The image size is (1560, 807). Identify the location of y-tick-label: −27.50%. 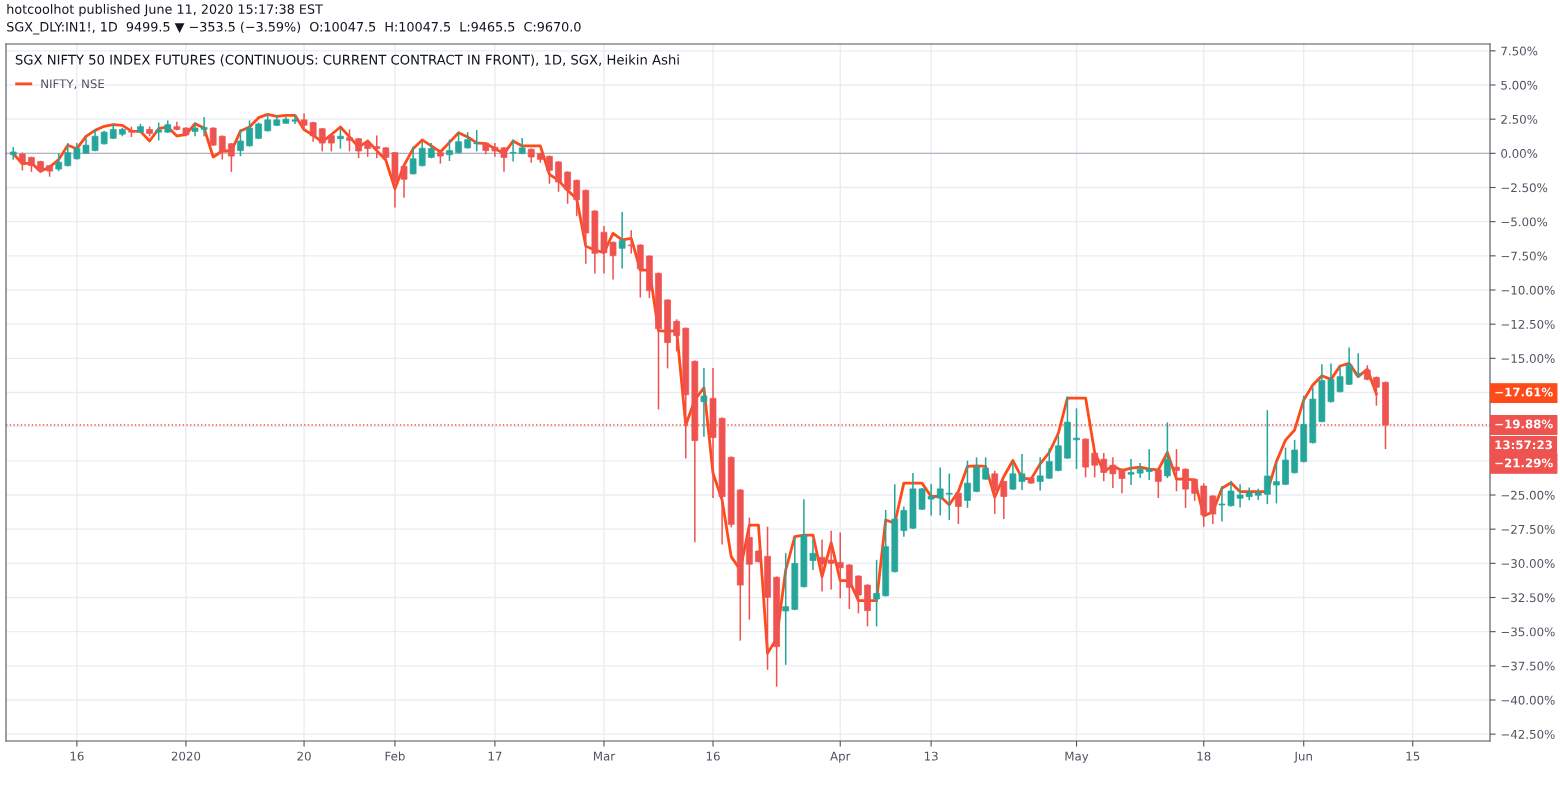
(1528, 529).